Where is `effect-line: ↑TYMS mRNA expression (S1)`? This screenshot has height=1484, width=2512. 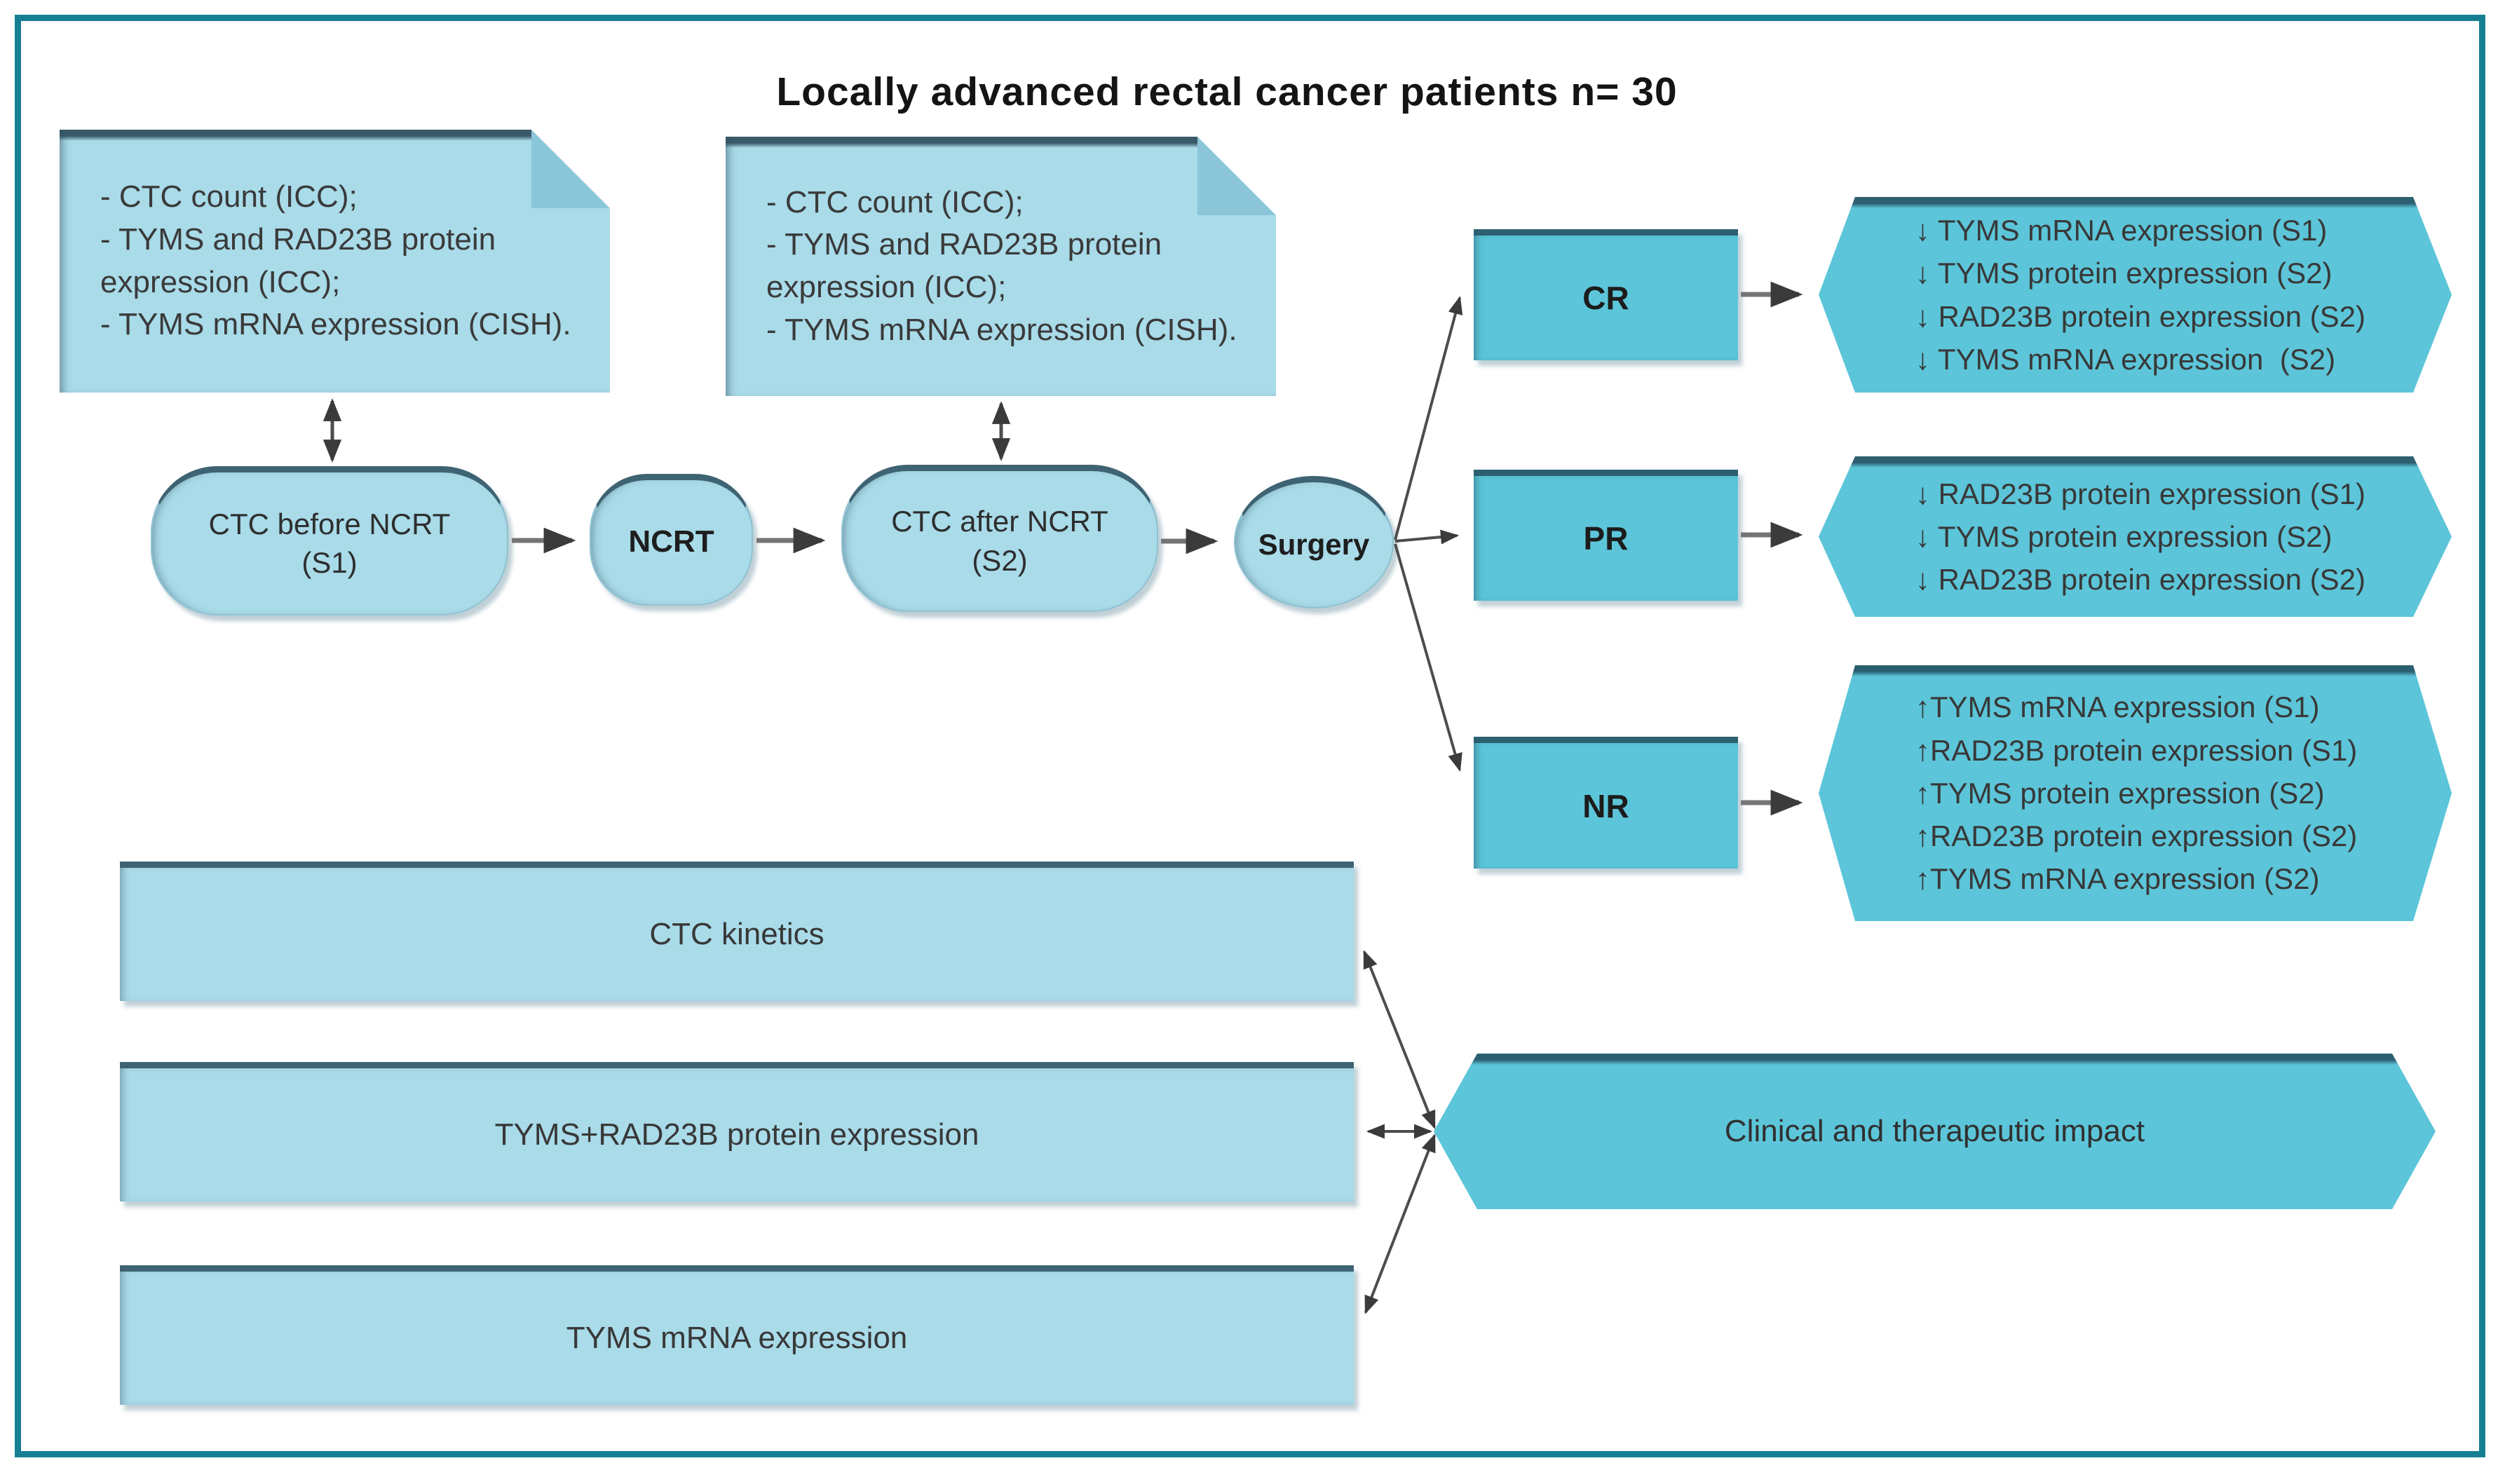 effect-line: ↑TYMS mRNA expression (S1) is located at coordinates (2117, 707).